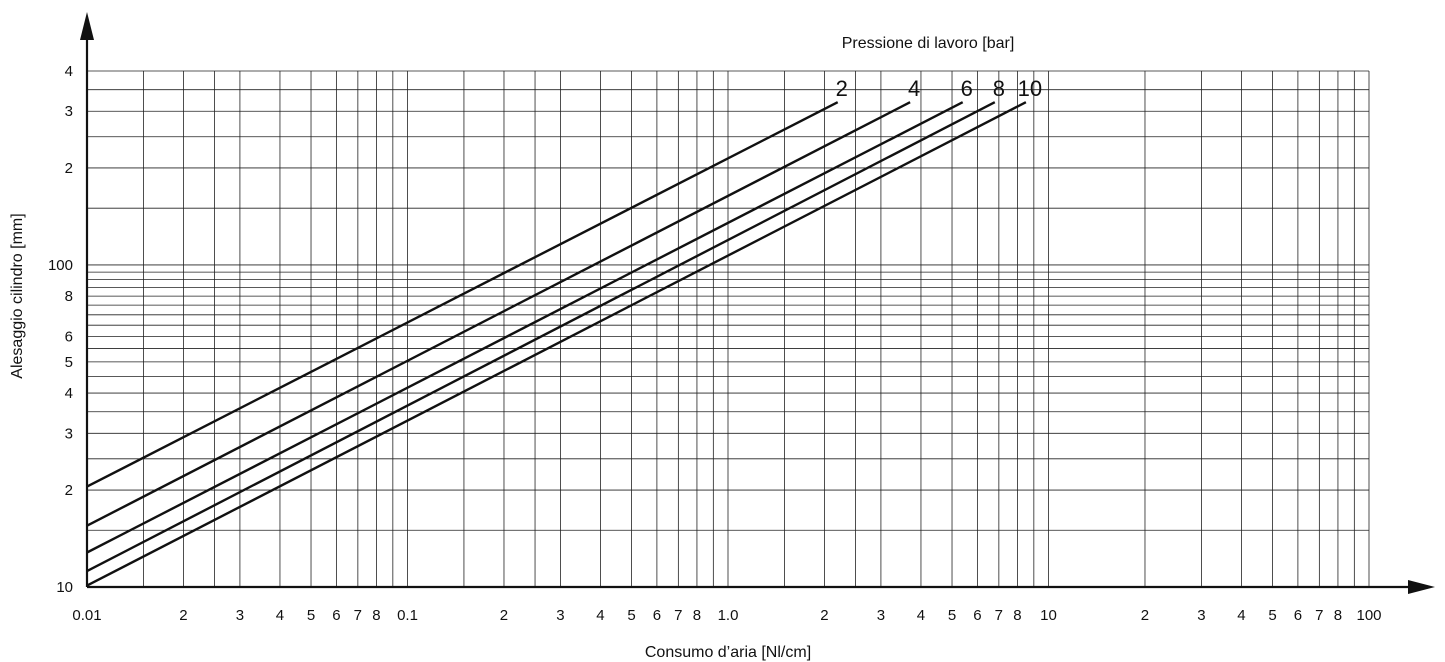 This screenshot has width=1445, height=662. Describe the element at coordinates (86, 615) in the screenshot. I see `x-tick-label: 0.01` at that location.